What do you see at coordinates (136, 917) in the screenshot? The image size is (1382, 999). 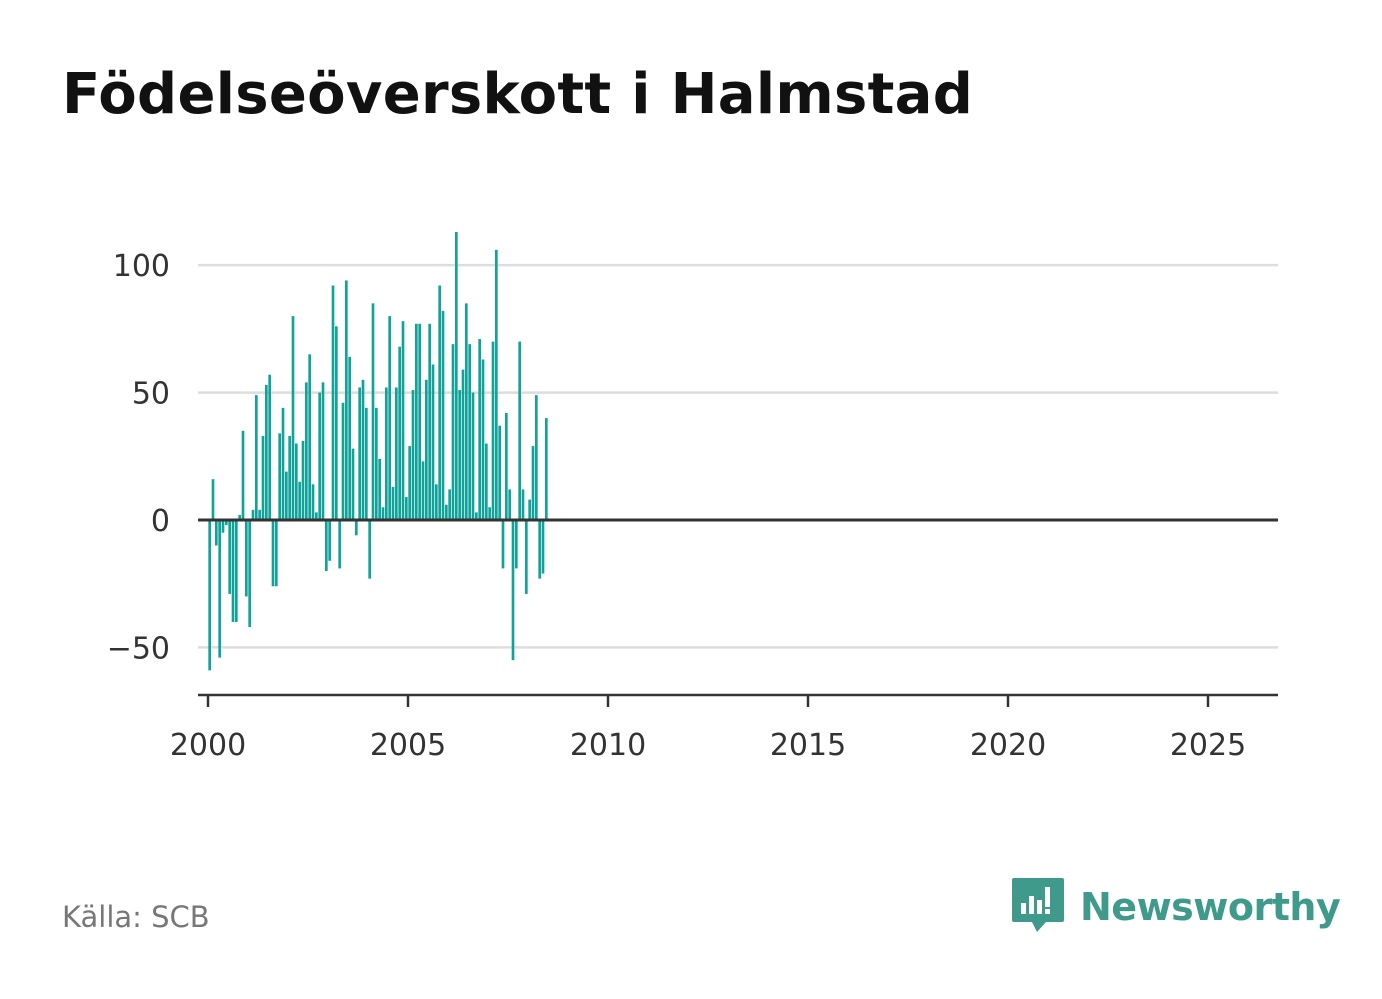 I see `source-note: Källa: SCB` at bounding box center [136, 917].